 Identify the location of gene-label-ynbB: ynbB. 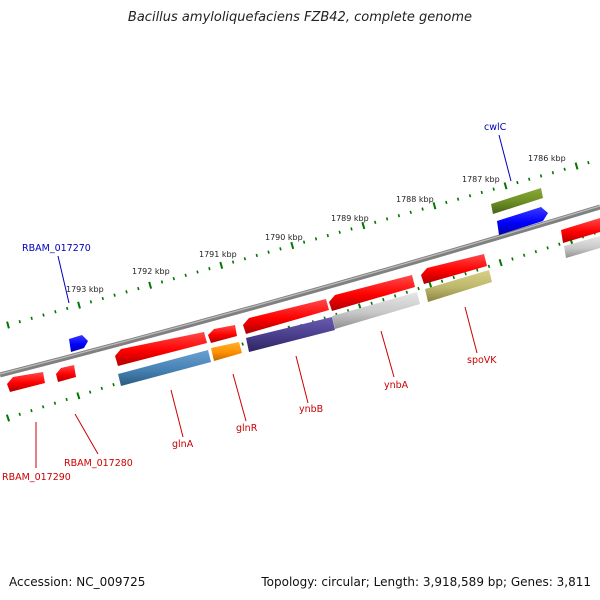
(311, 409).